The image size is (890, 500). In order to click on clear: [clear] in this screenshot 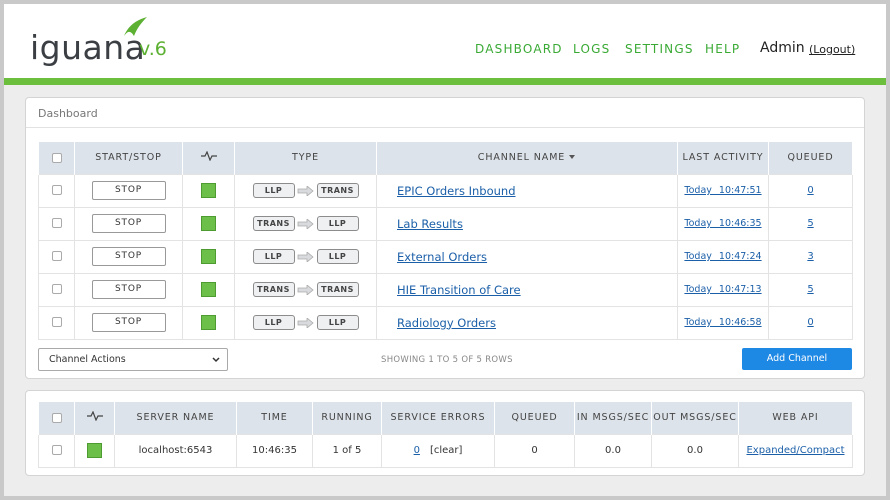, I will do `click(446, 450)`.